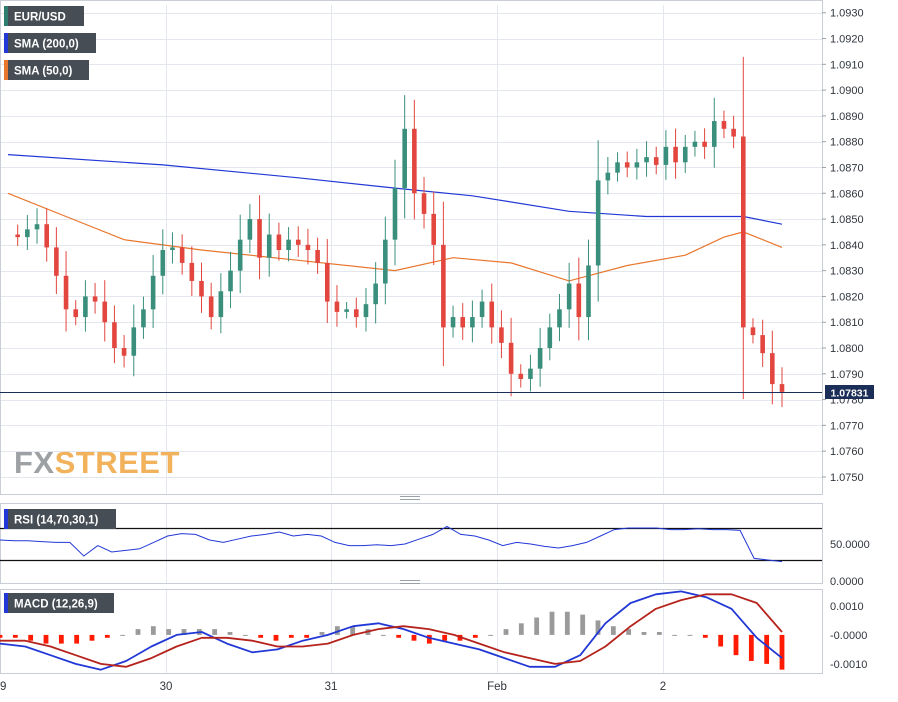 The width and height of the screenshot is (898, 702). I want to click on legend-sma-50-swatch, so click(6, 70).